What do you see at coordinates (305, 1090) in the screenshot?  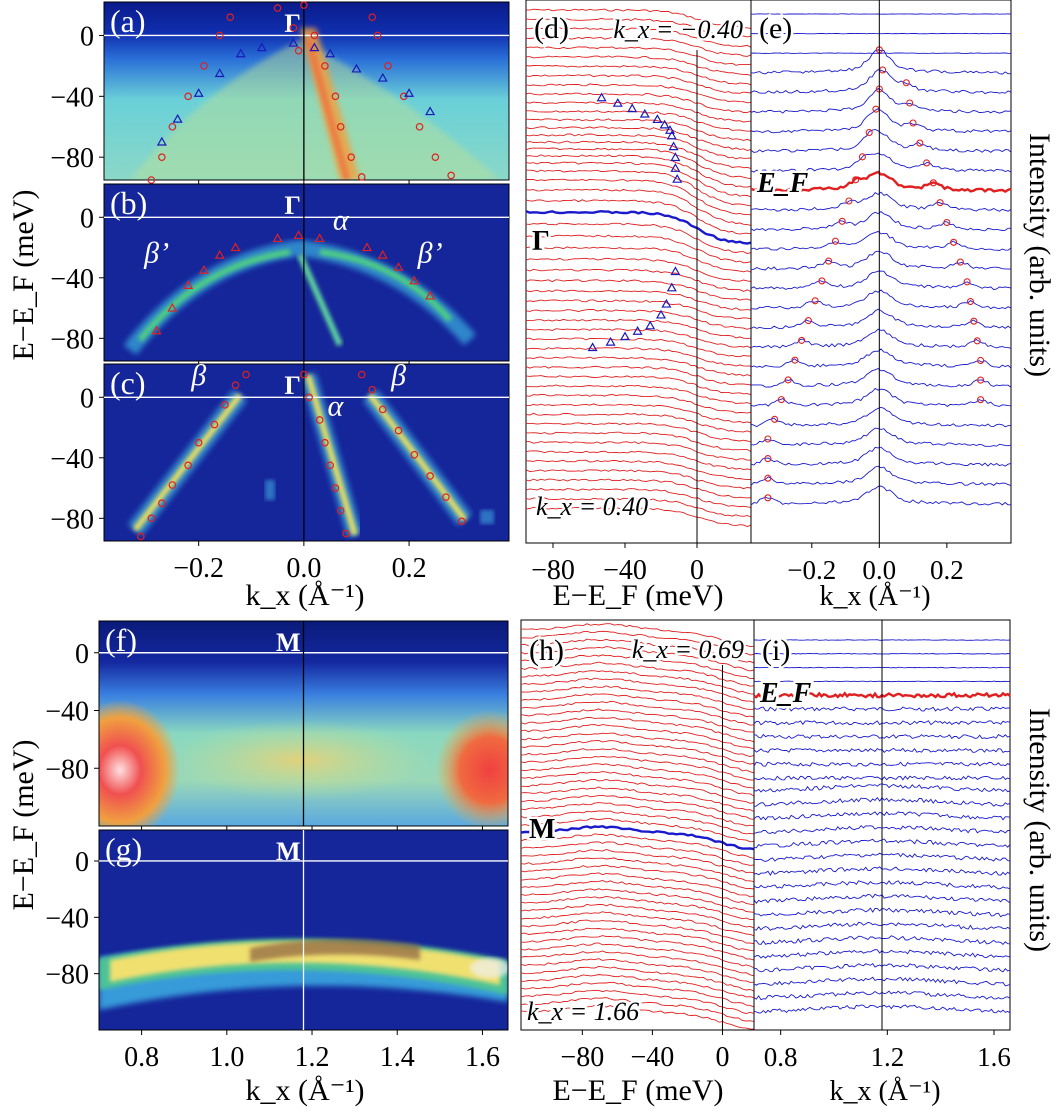 I see `xlabel-k-bottom: k_x (Å⁻¹)` at bounding box center [305, 1090].